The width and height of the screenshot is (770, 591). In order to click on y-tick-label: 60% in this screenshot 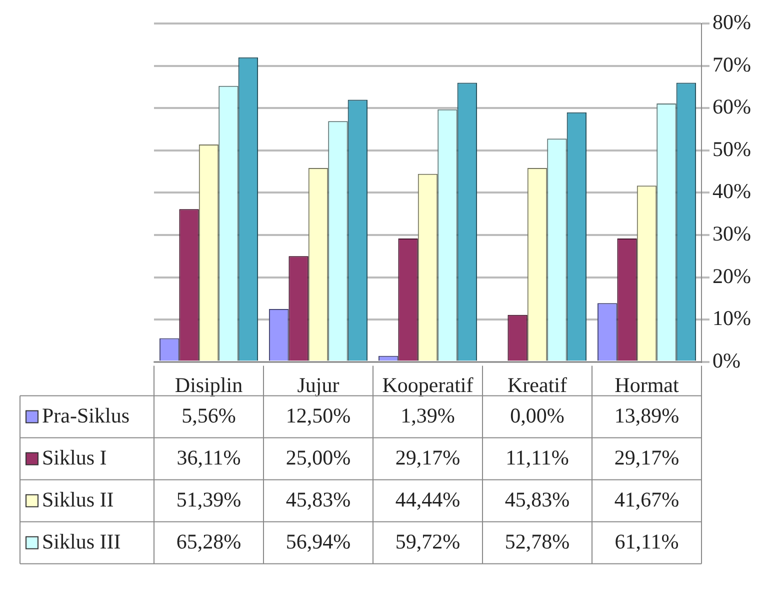, I will do `click(732, 106)`.